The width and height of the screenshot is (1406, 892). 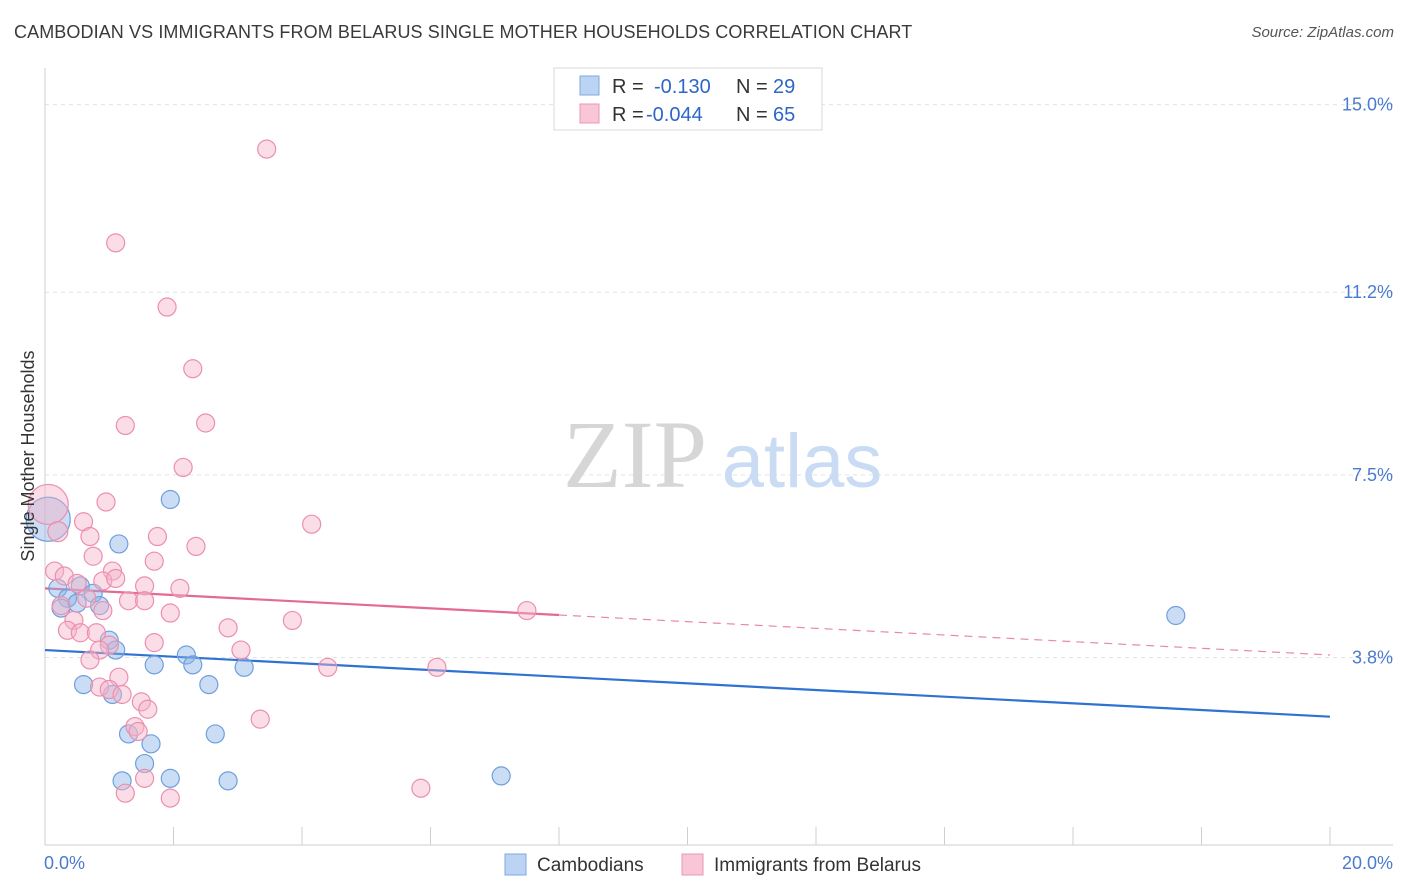 I want to click on stats-legend: R = -0.130 N = 29 R = -0.044 N = 65, so click(x=688, y=99).